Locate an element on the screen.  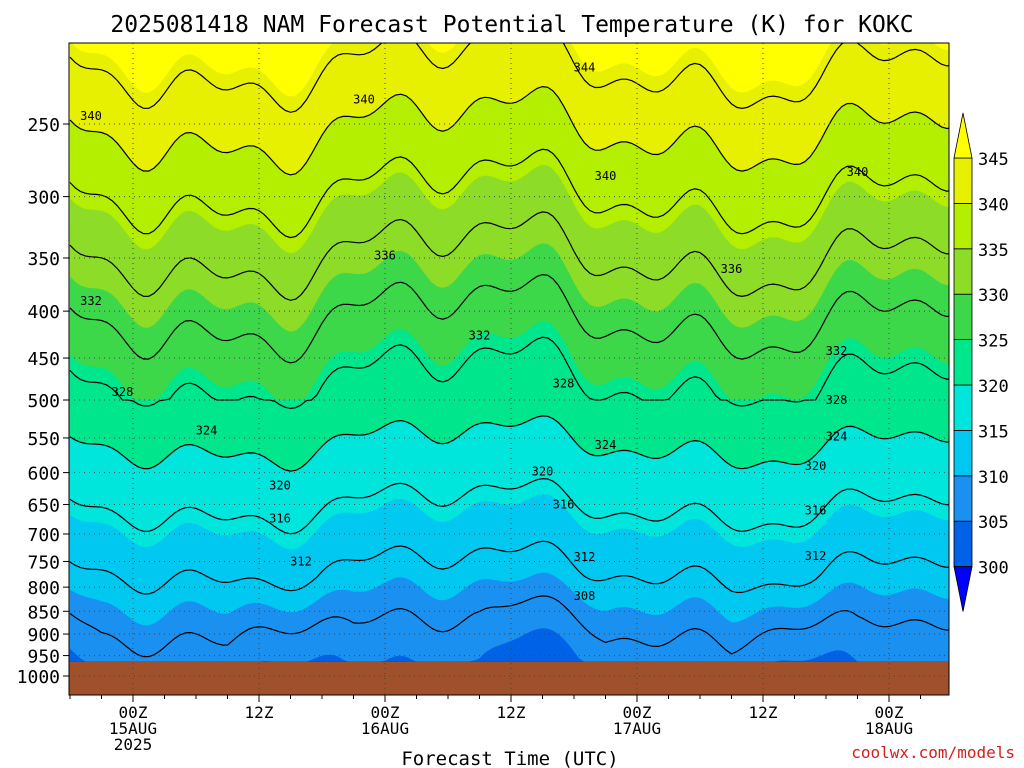
surface-ground is located at coordinates (509, 678).